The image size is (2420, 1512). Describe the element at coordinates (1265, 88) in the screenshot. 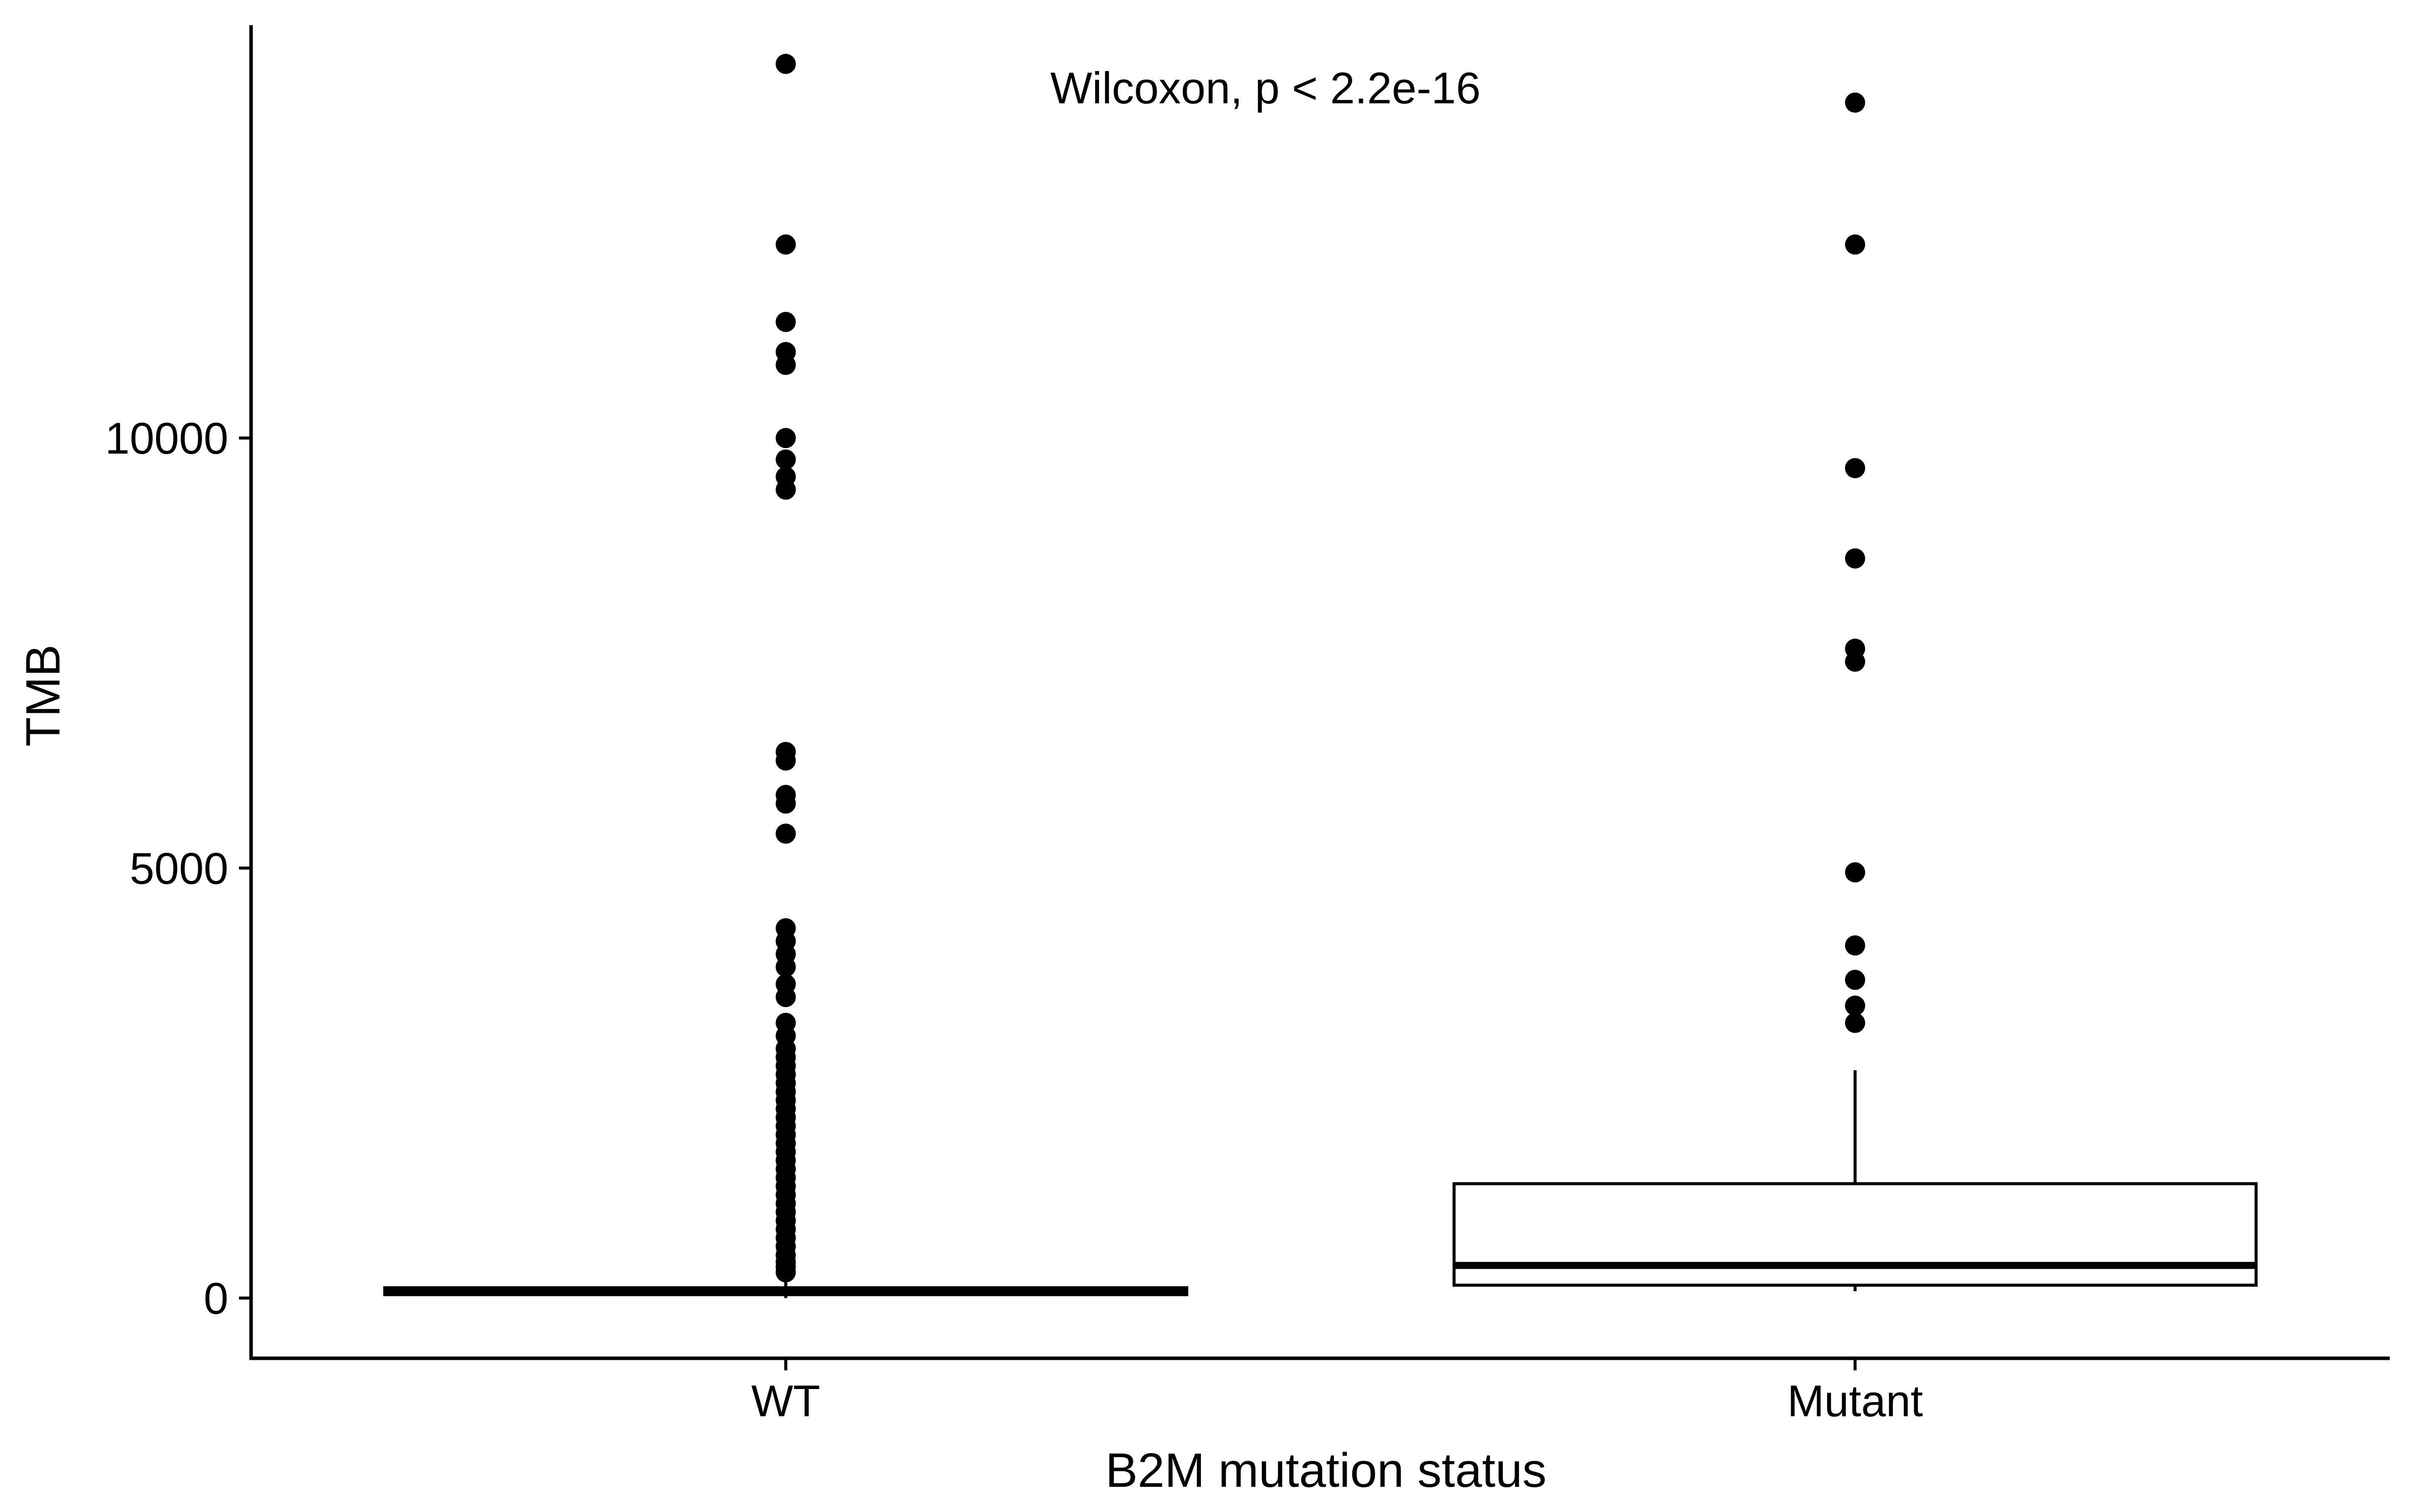

I see `wilcoxon-annotation: Wilcoxon, p < 2.2e-16` at that location.